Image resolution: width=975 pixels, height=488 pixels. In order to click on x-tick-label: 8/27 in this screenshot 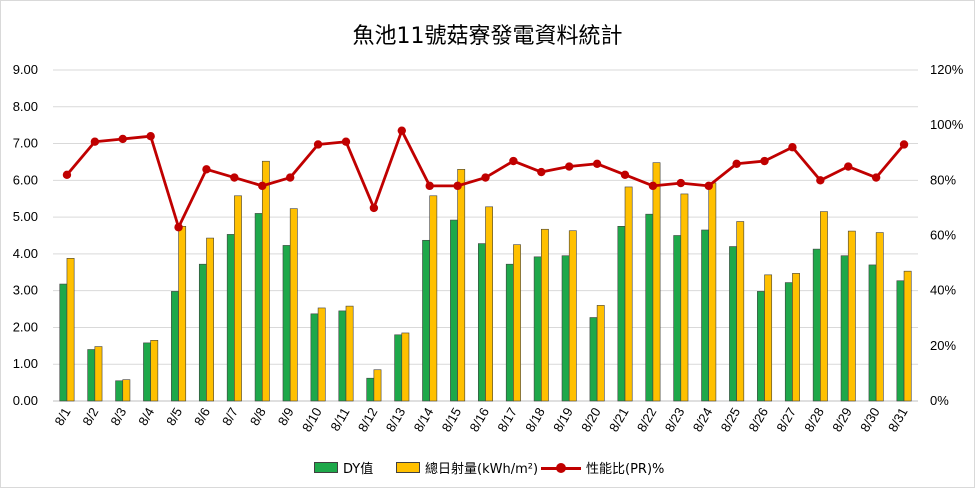, I will do `click(786, 419)`.